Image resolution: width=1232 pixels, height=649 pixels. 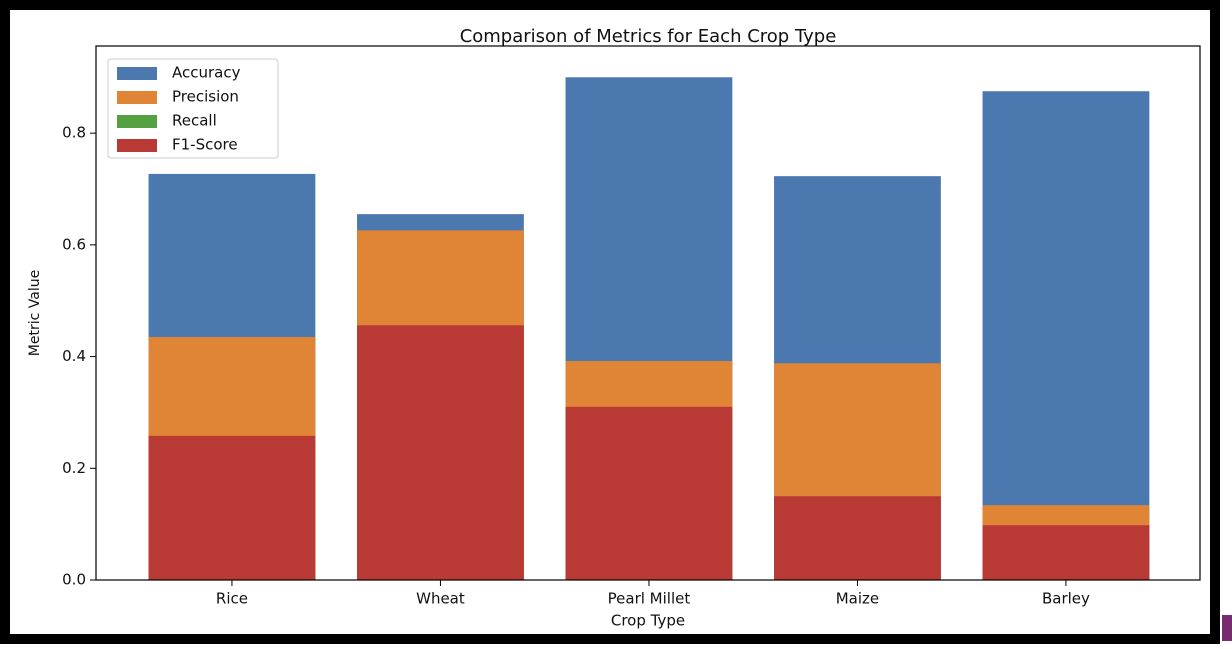 What do you see at coordinates (1066, 599) in the screenshot?
I see `x-tick-label: Barley` at bounding box center [1066, 599].